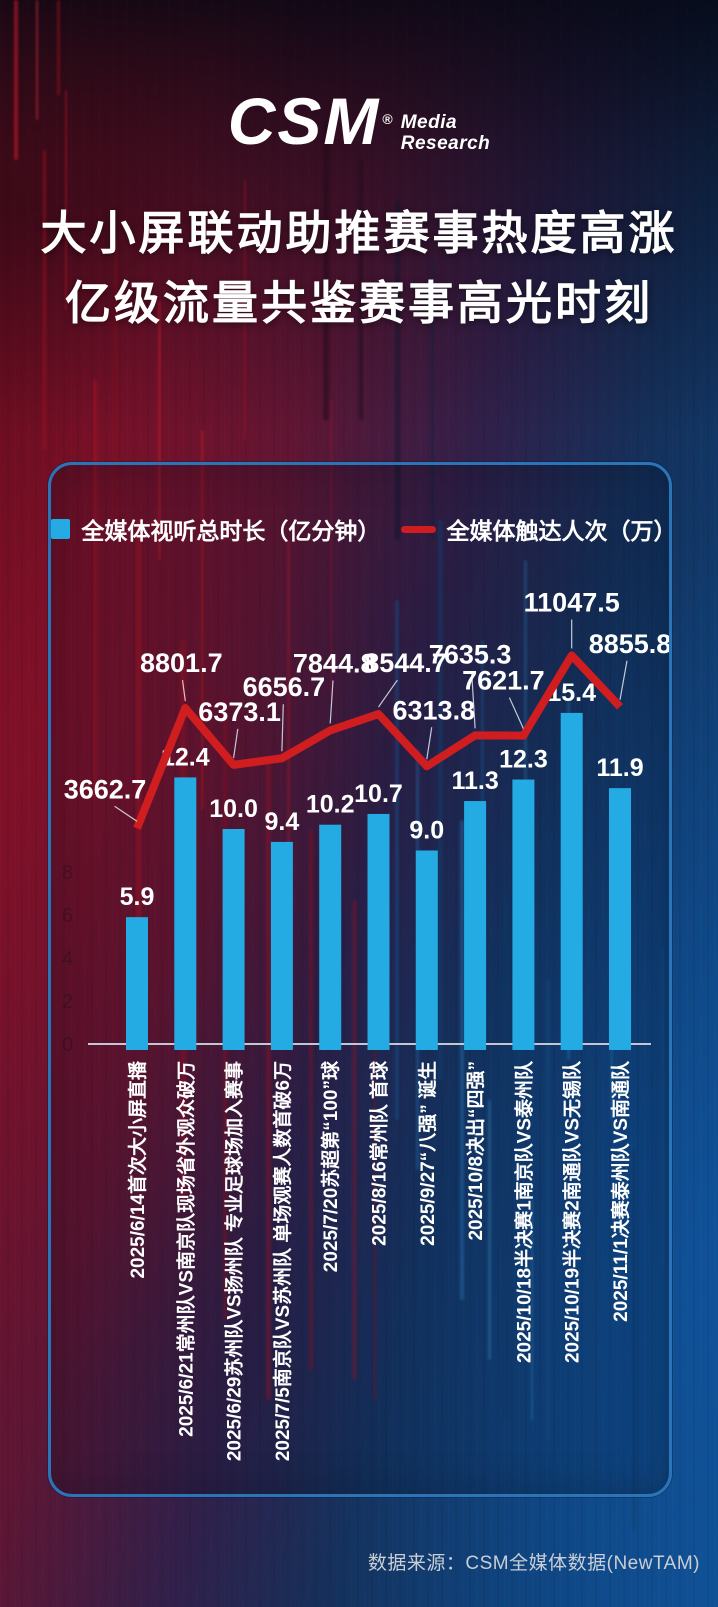  I want to click on reach-line, so click(378, 740).